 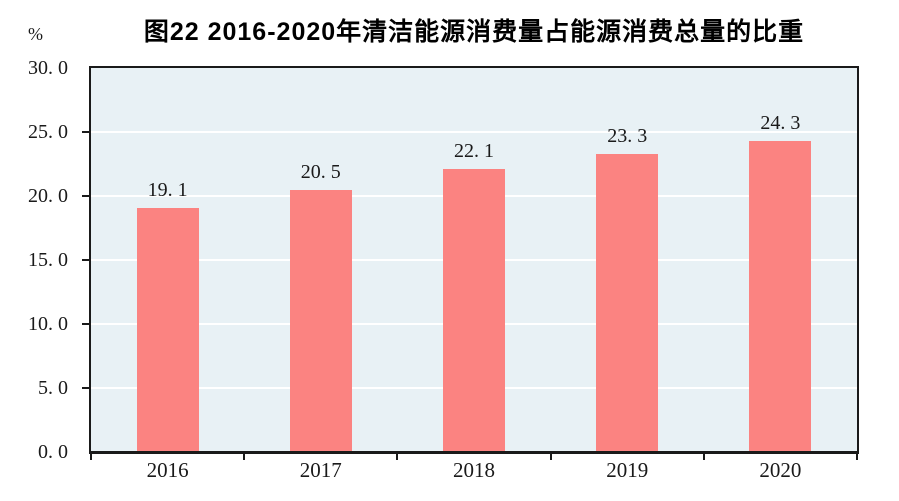 I want to click on bar-value-label: 19. 1, so click(x=167, y=189).